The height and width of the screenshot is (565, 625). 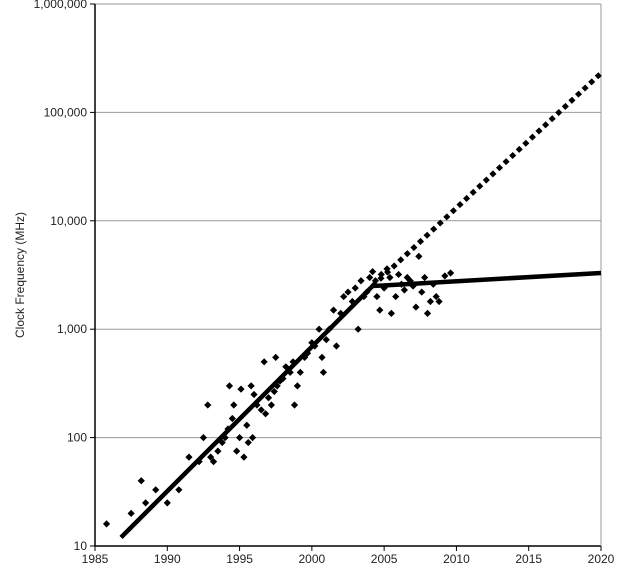 I want to click on x-tick-label: 2010, so click(x=456, y=558).